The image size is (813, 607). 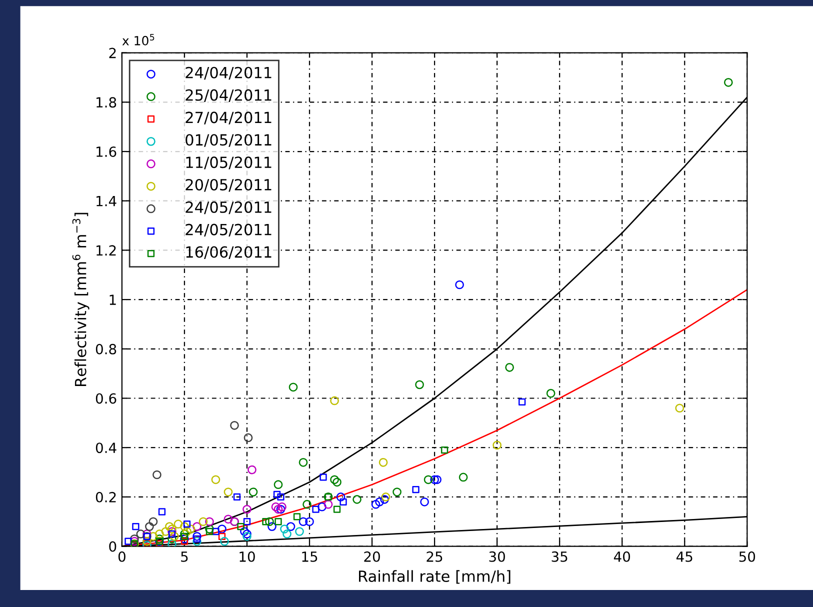 What do you see at coordinates (622, 556) in the screenshot?
I see `x-tick-label: 40` at bounding box center [622, 556].